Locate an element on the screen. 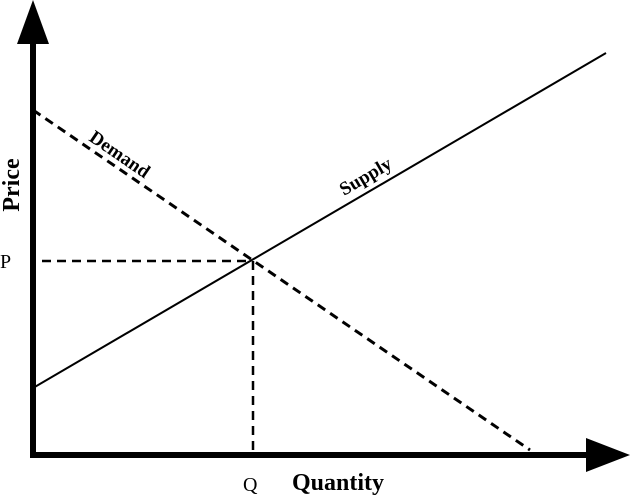 This screenshot has width=643, height=502. y-axis-title: Price is located at coordinates (12, 185).